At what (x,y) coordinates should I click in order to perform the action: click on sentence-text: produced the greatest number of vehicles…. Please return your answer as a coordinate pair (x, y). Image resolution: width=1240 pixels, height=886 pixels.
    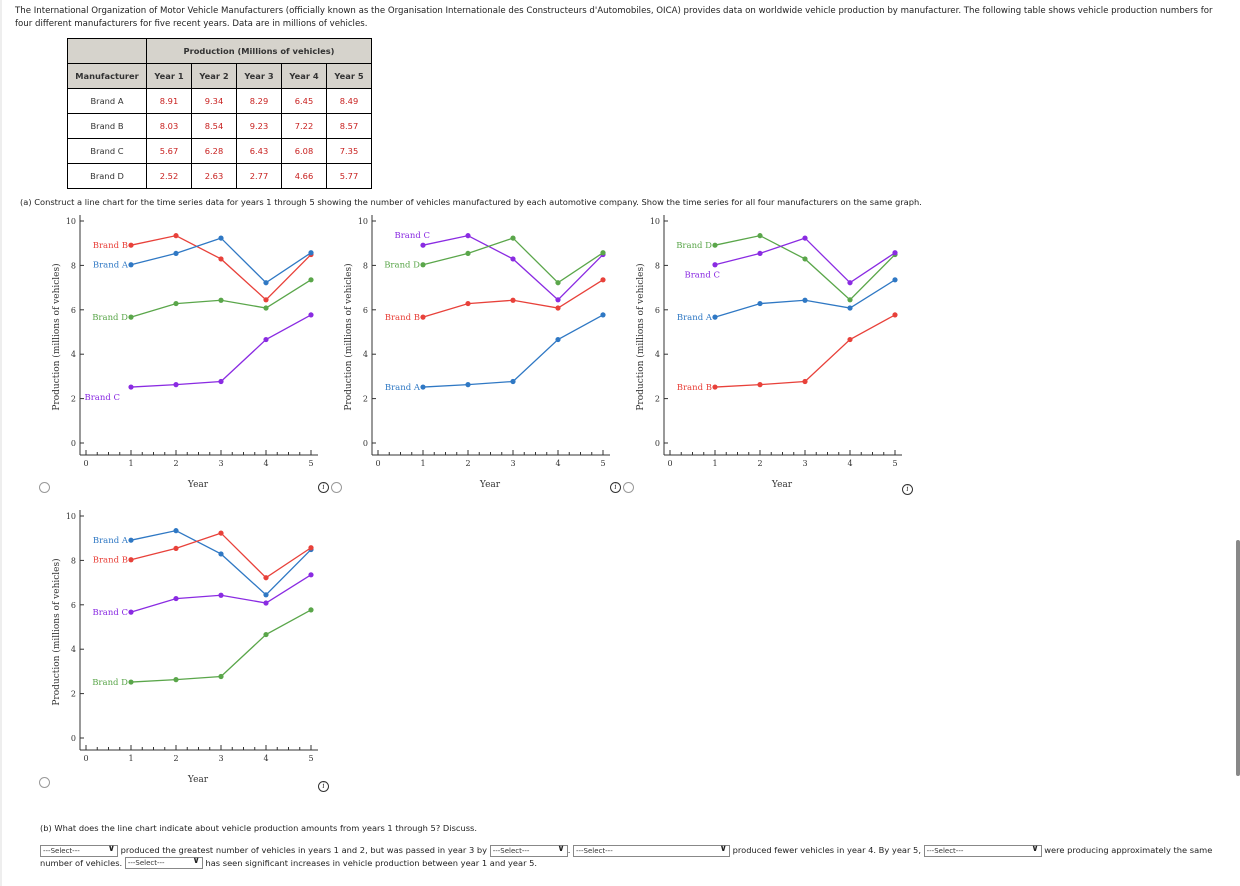
    Looking at the image, I should click on (304, 850).